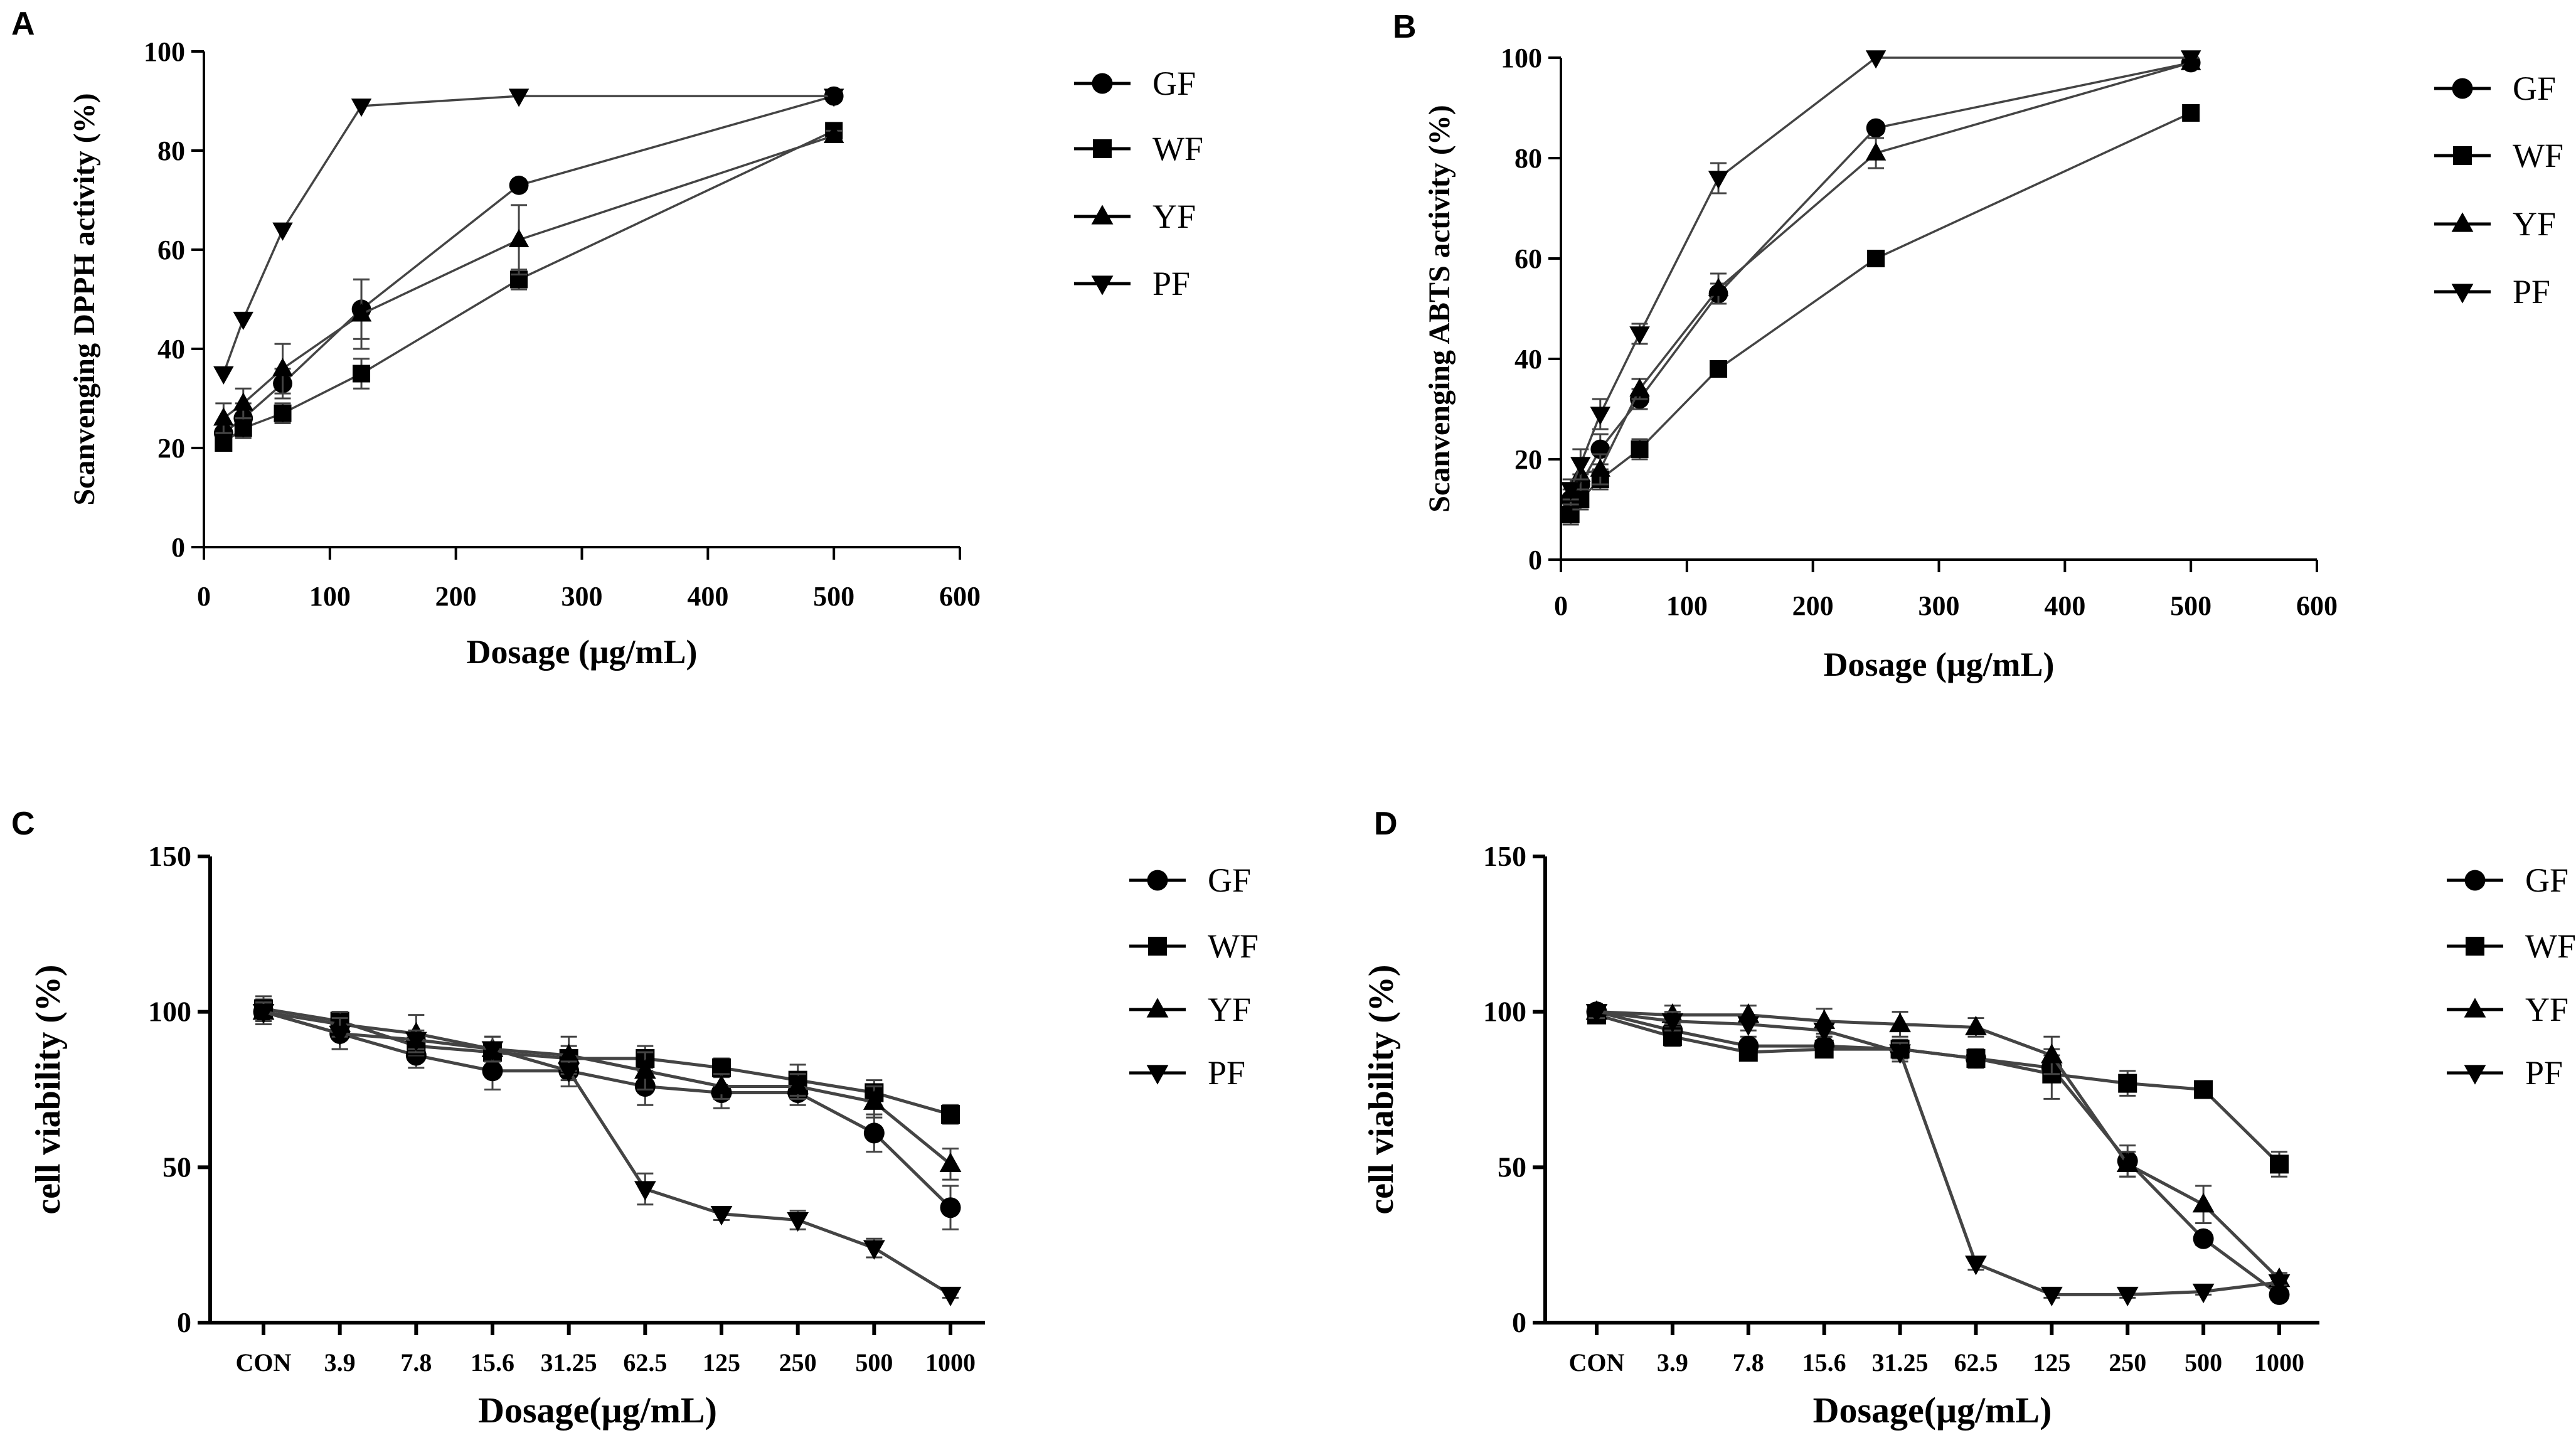 Image resolution: width=2576 pixels, height=1450 pixels. I want to click on x-tick-label: 600, so click(960, 596).